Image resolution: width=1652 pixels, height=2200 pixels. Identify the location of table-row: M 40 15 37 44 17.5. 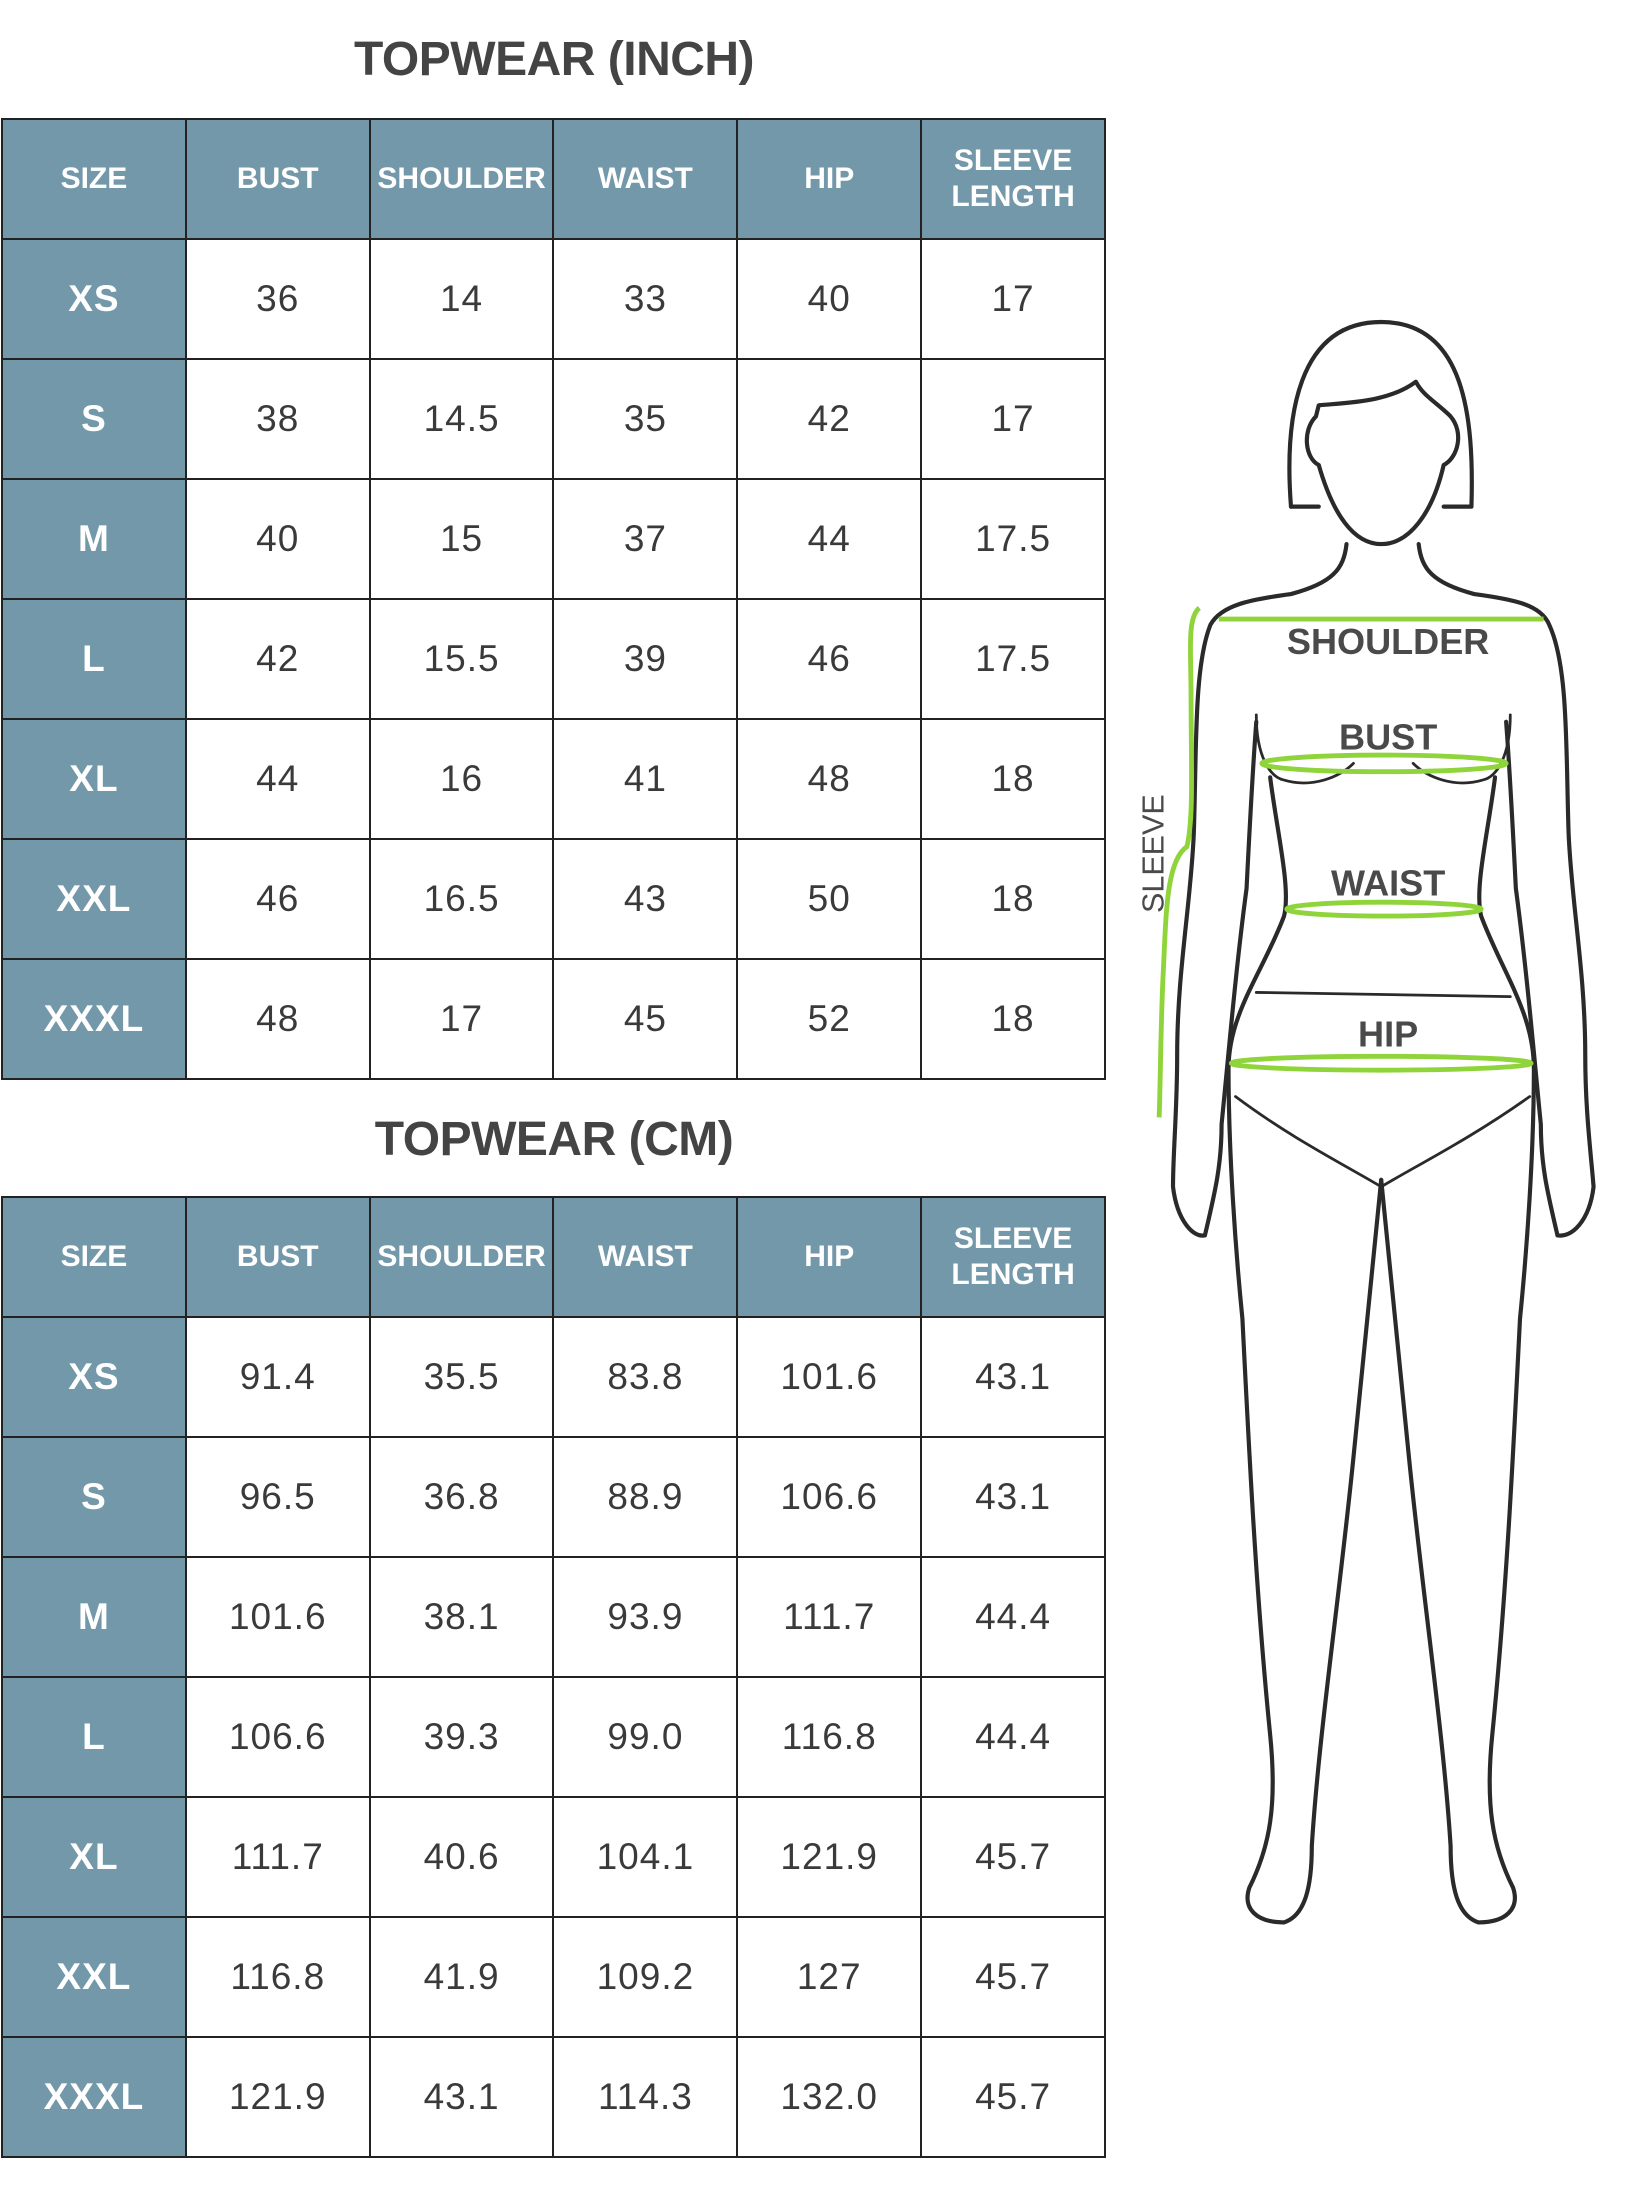
(553, 539).